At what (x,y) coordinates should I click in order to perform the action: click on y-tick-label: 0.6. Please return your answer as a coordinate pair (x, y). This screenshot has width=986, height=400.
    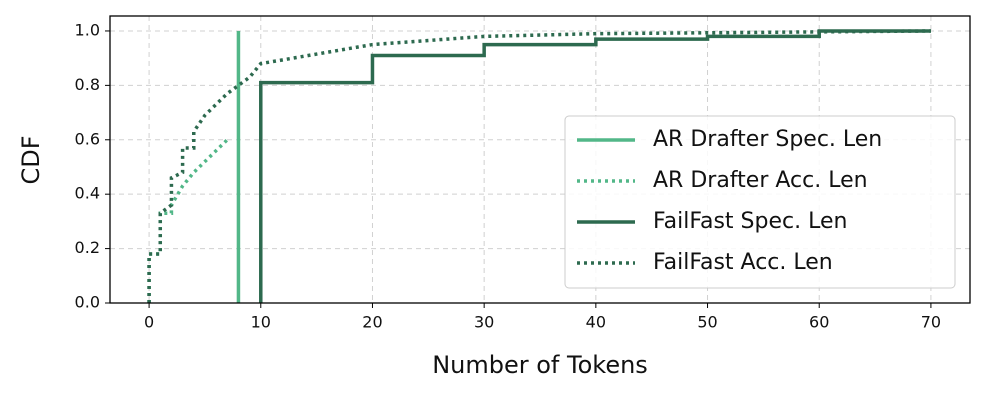
    Looking at the image, I should click on (87, 138).